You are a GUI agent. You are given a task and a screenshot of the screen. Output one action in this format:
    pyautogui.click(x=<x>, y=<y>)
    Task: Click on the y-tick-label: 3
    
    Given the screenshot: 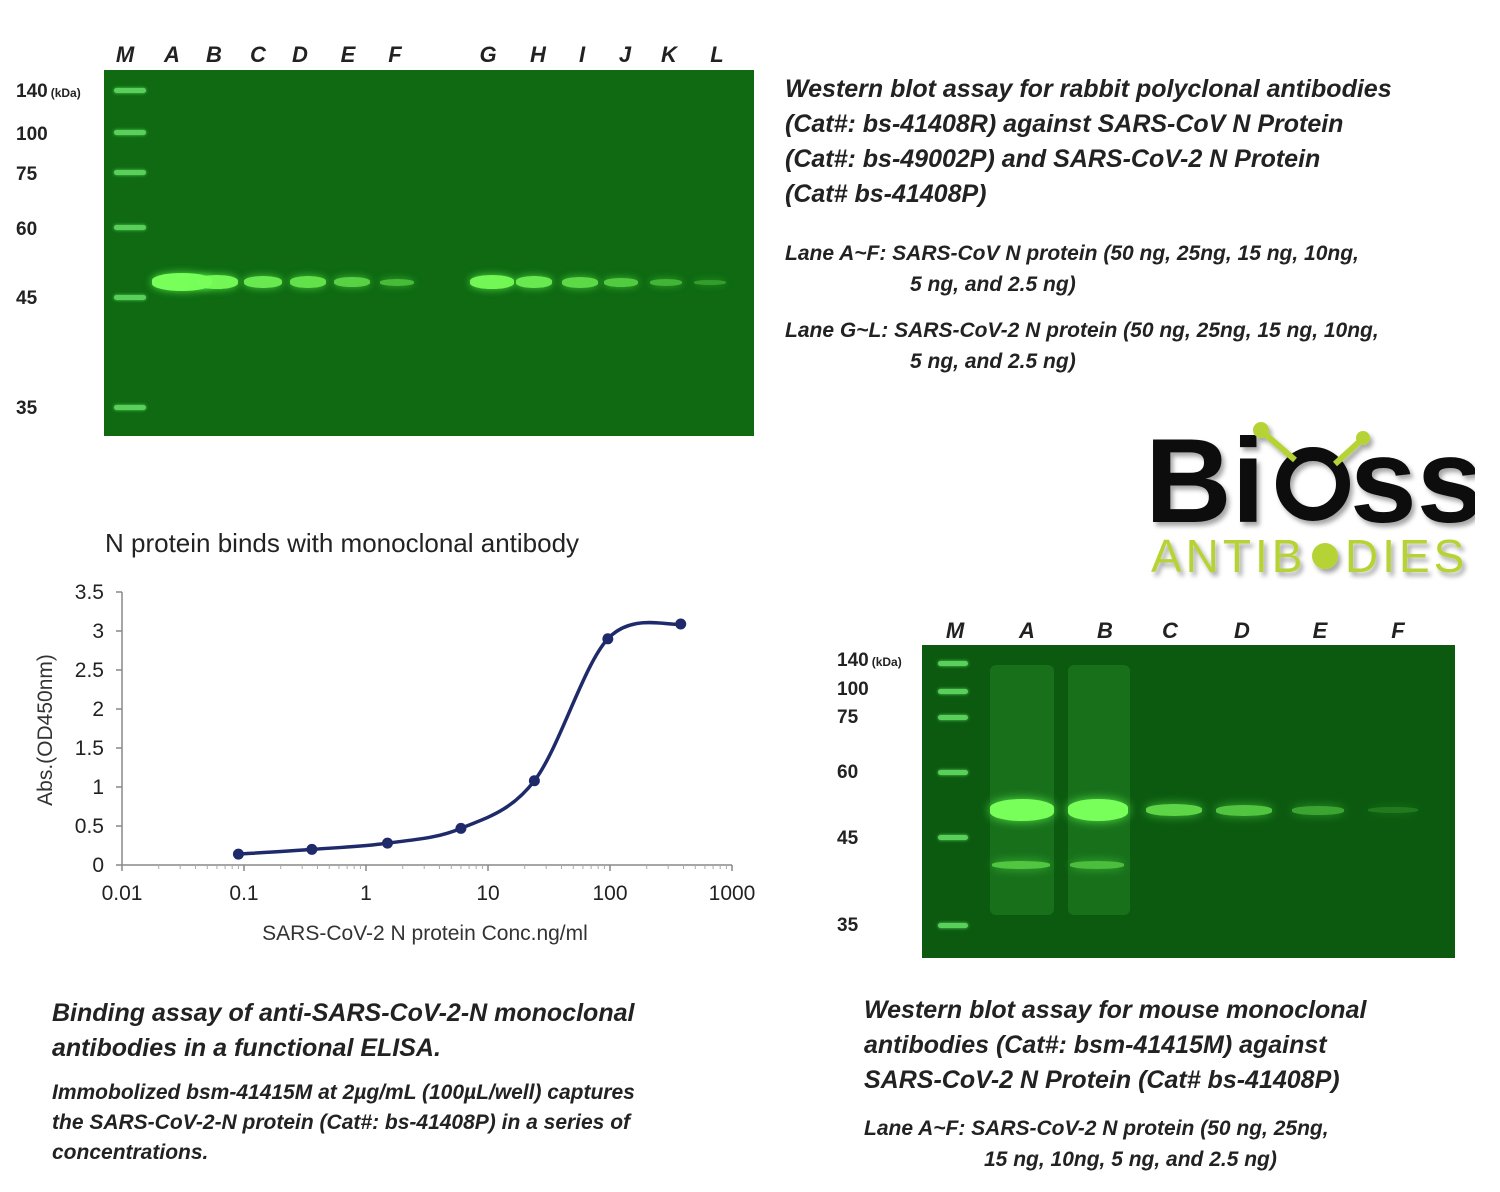 What is the action you would take?
    pyautogui.click(x=98, y=631)
    